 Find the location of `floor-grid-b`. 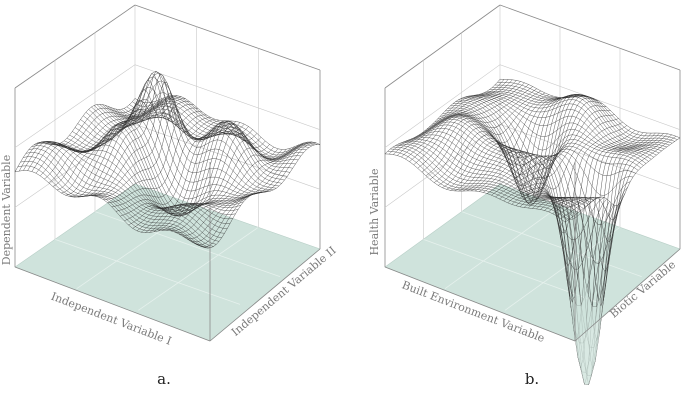

floor-grid-b is located at coordinates (532, 258).